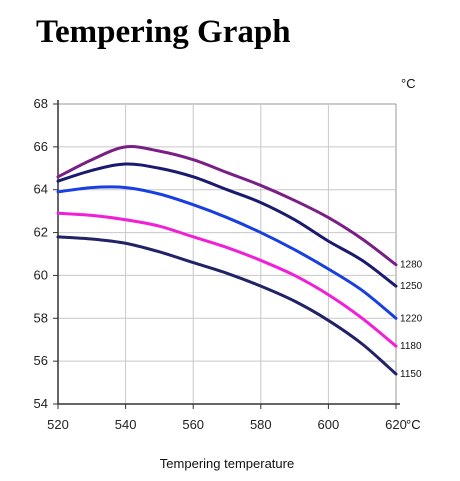  I want to click on x-tick-label: 520, so click(58, 424).